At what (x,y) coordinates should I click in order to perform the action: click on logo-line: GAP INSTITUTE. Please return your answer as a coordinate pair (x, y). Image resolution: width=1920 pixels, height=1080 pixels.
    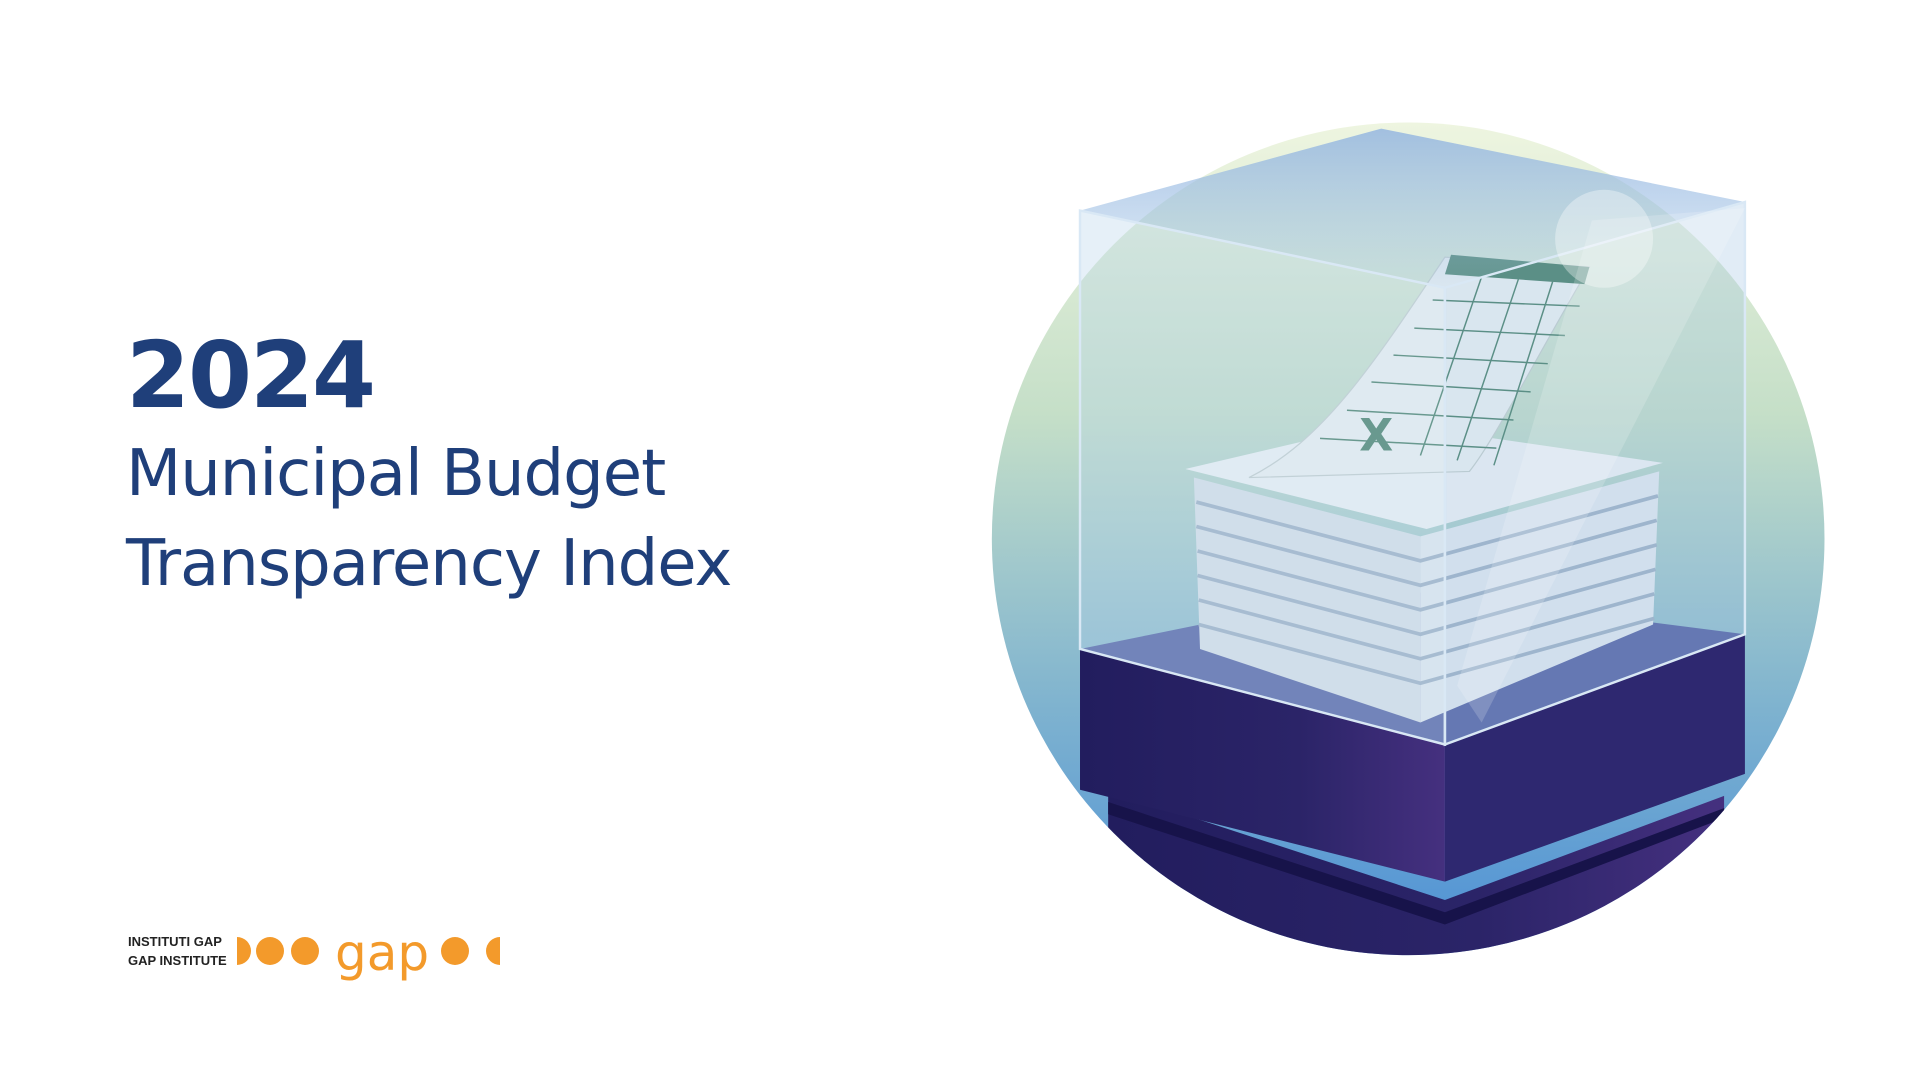
    Looking at the image, I should click on (177, 960).